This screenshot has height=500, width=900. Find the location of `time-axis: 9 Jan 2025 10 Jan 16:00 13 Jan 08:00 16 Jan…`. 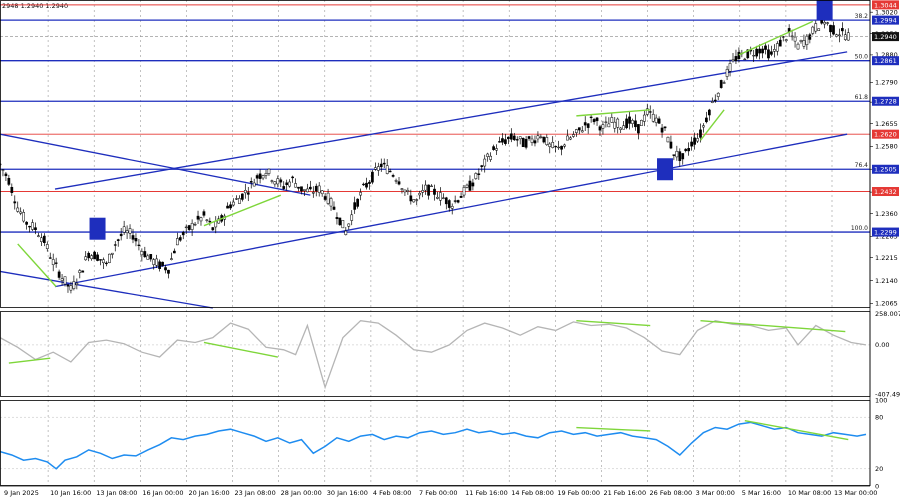

time-axis: 9 Jan 2025 10 Jan 16:00 13 Jan 08:00 16 Jan… is located at coordinates (440, 493).